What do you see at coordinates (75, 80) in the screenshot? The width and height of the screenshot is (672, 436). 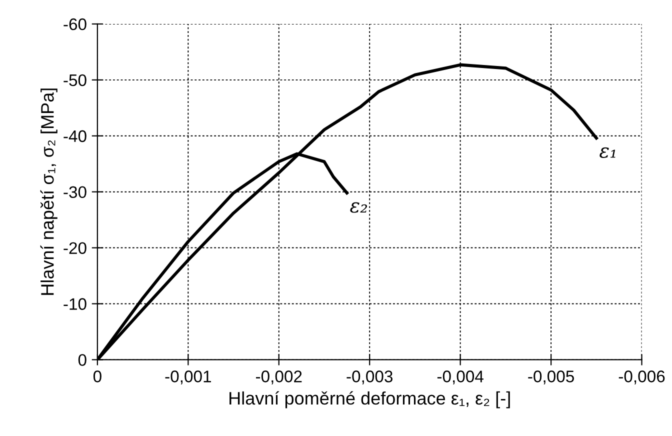 I see `y-tick-label: -50` at bounding box center [75, 80].